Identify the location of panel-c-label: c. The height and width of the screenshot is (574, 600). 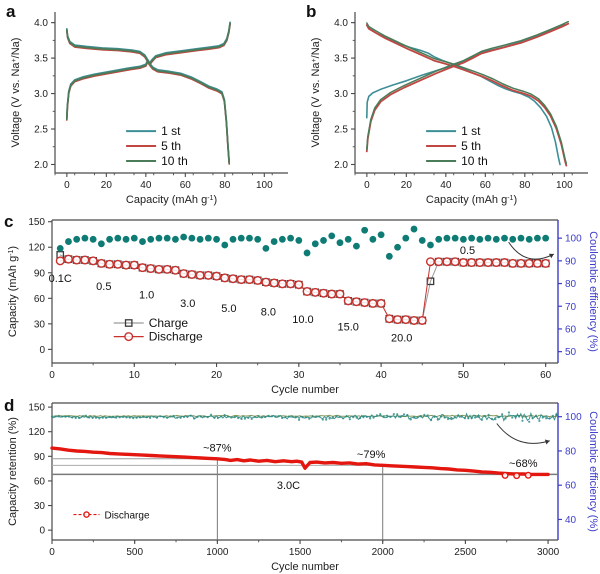
(9, 221).